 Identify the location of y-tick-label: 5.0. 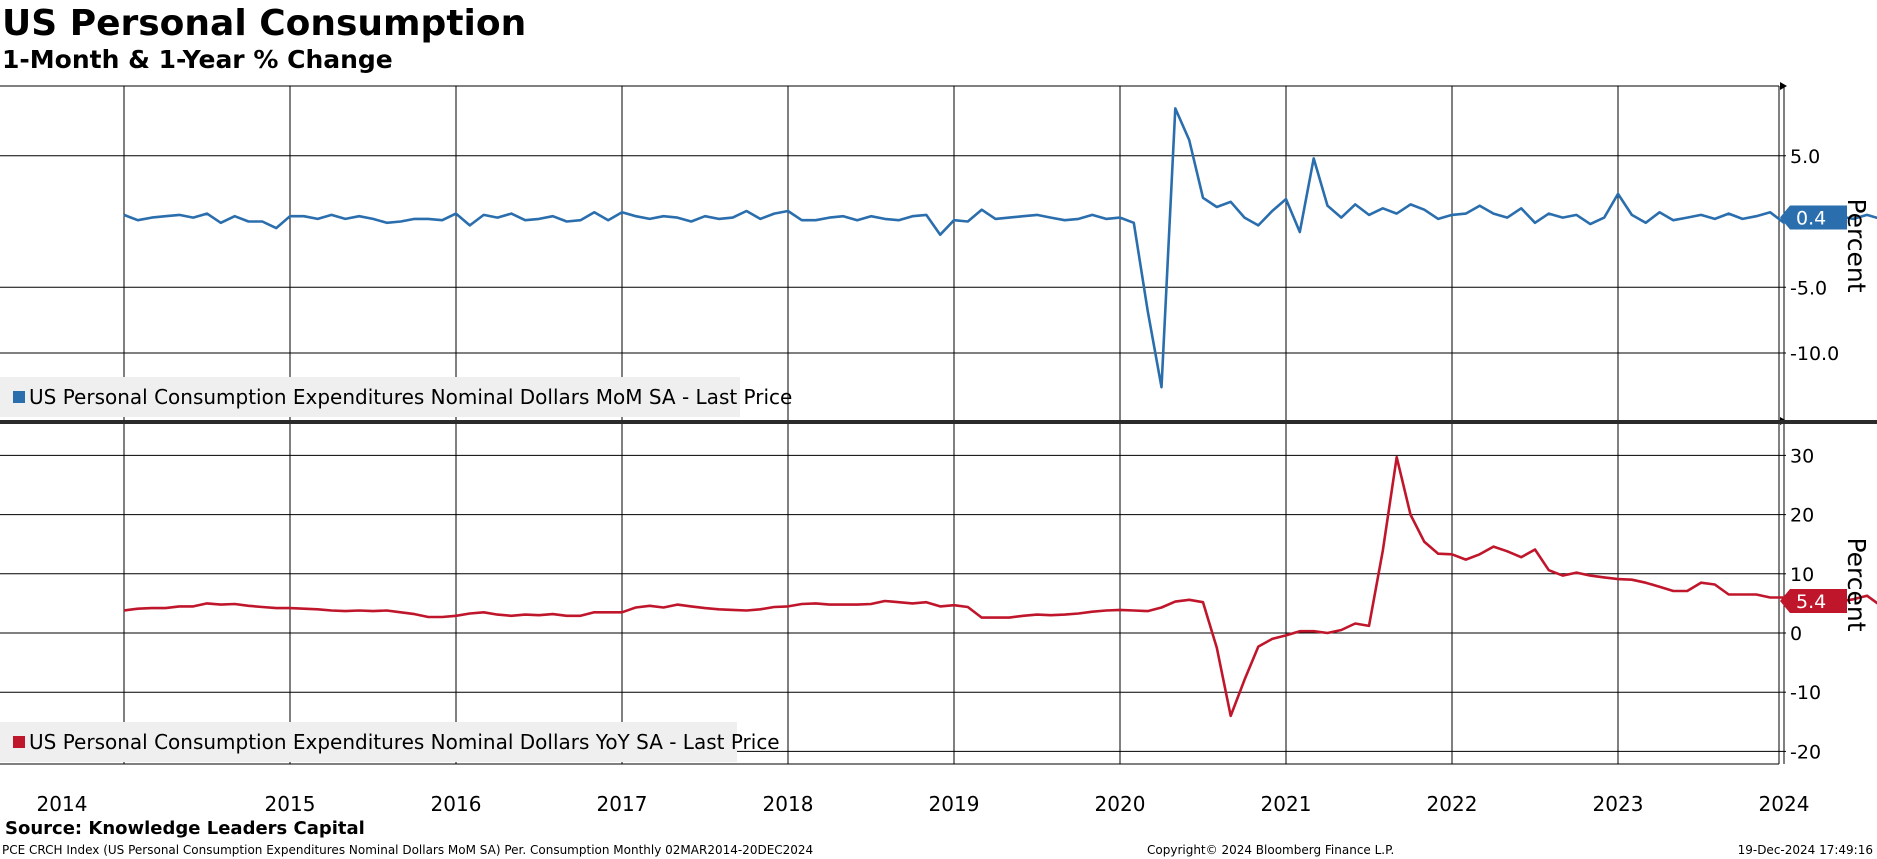
(1805, 157).